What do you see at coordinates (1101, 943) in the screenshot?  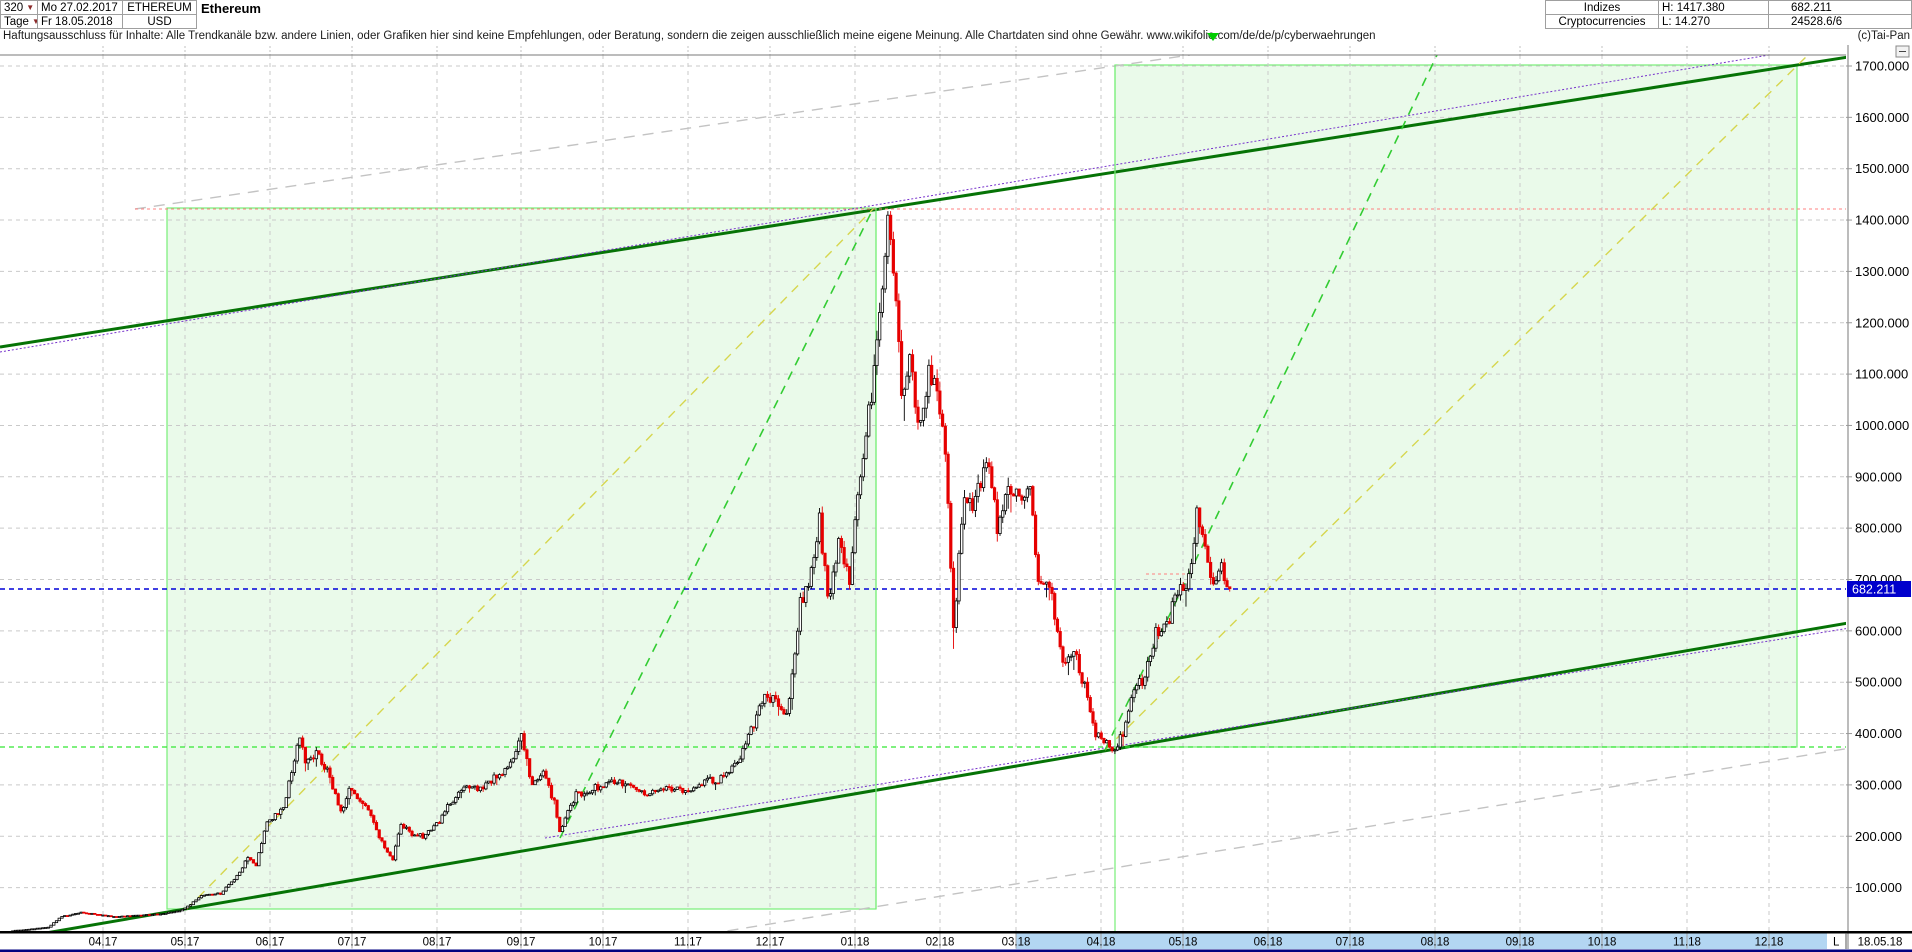 I see `month-label: 04.18` at bounding box center [1101, 943].